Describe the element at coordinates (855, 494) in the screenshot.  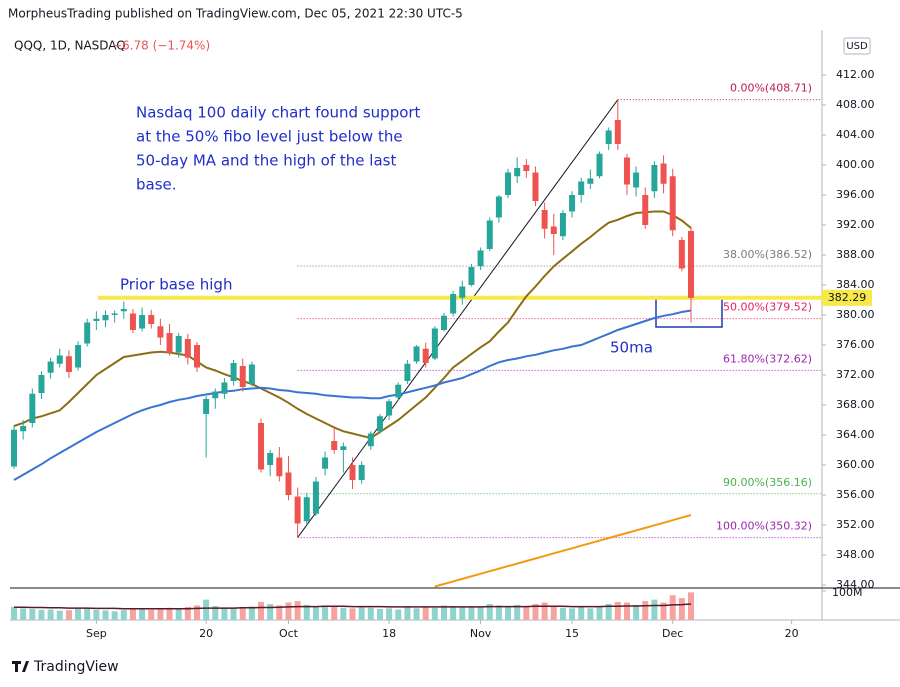
I see `y-tick-label: 356.00` at that location.